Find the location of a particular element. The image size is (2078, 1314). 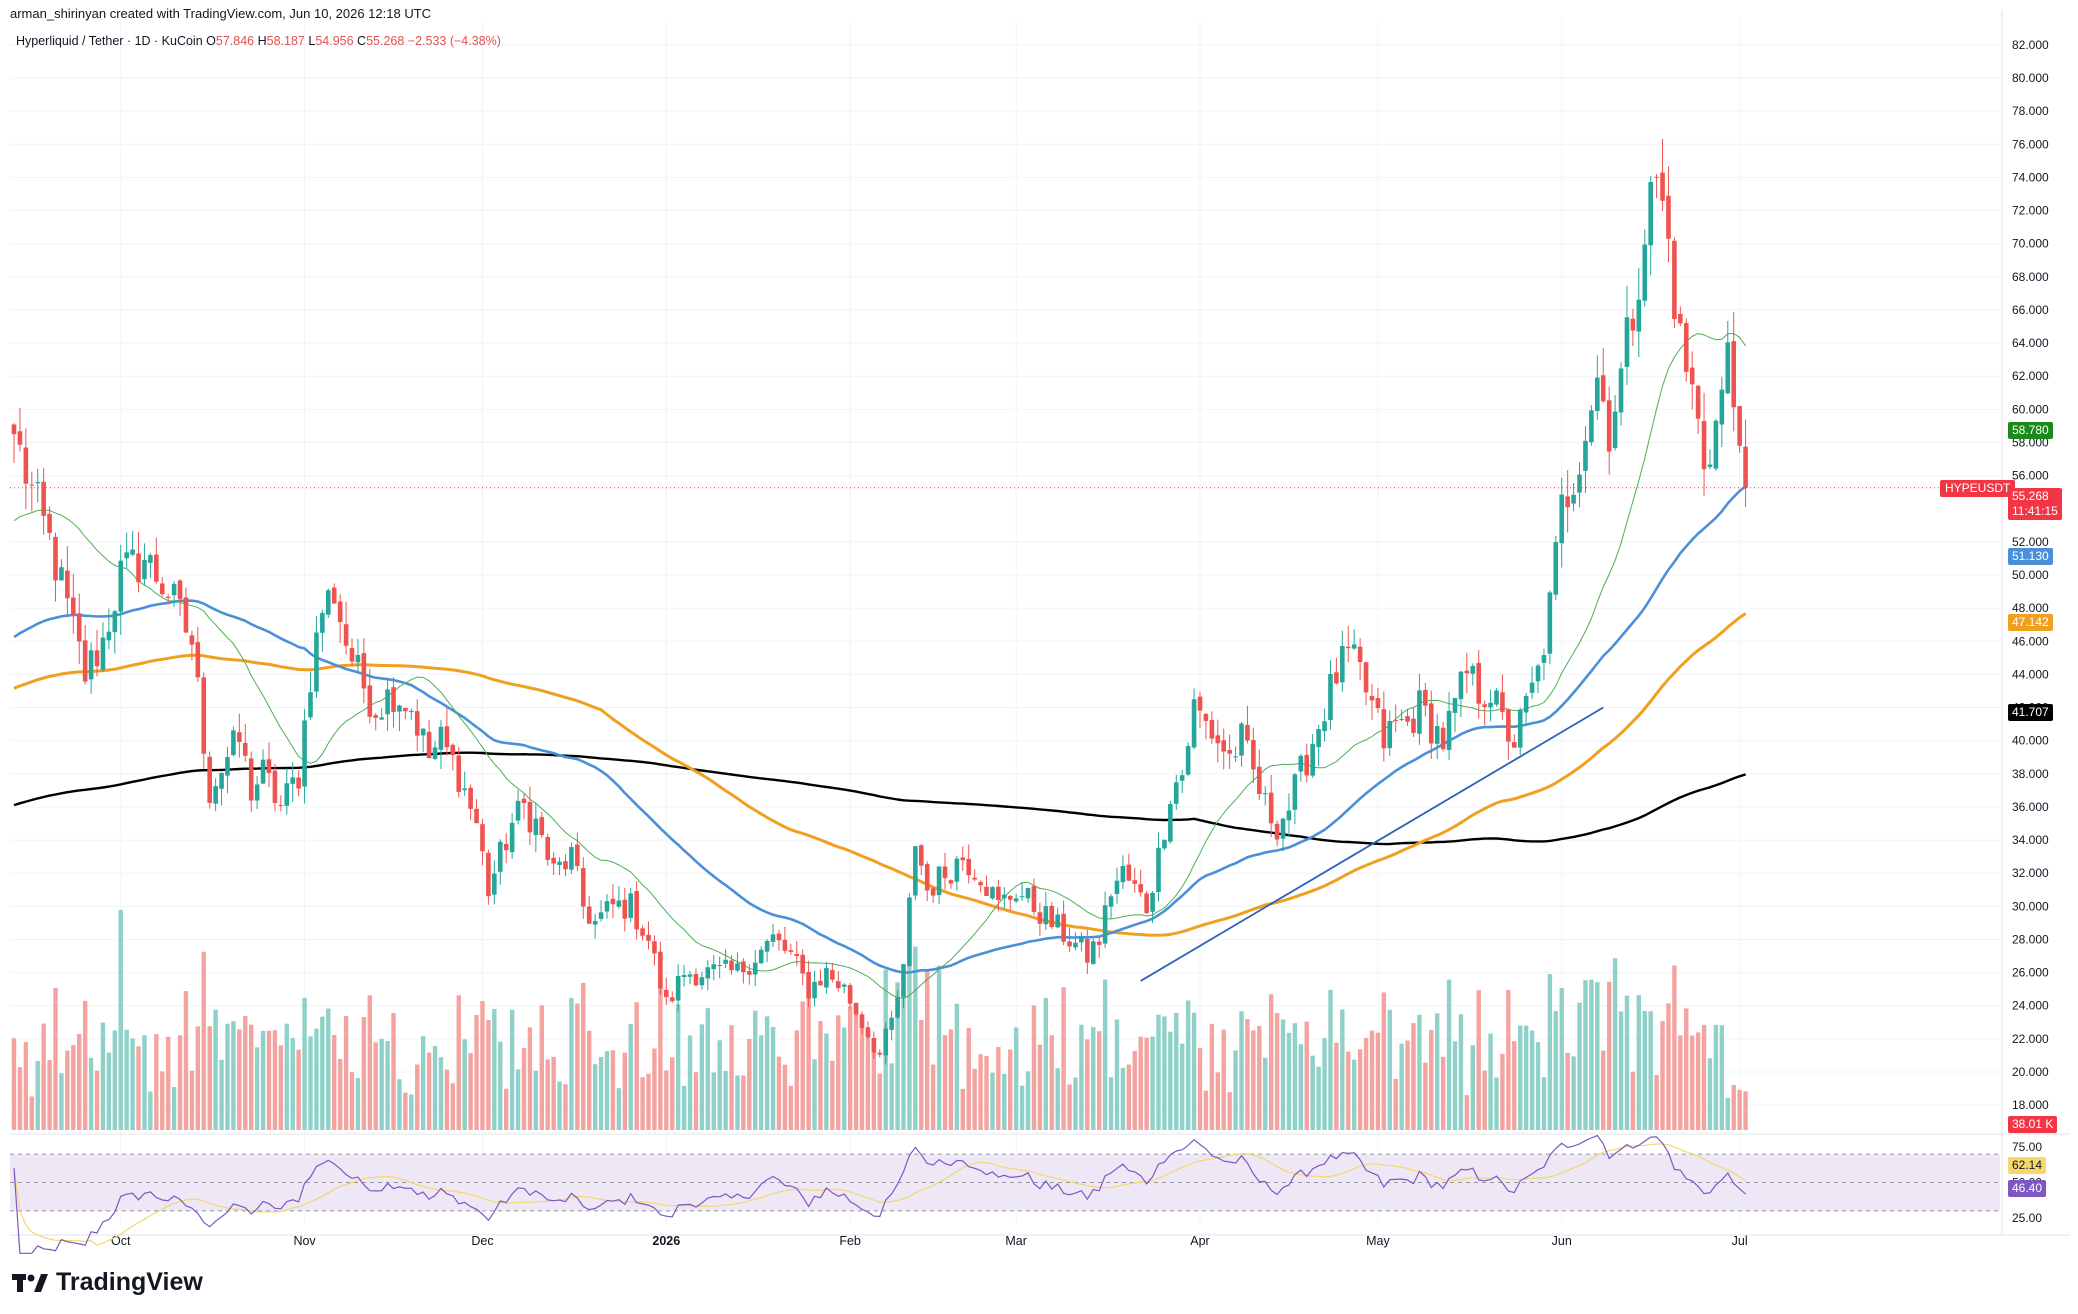

tradingview-logo: TradingView is located at coordinates (107, 1282).